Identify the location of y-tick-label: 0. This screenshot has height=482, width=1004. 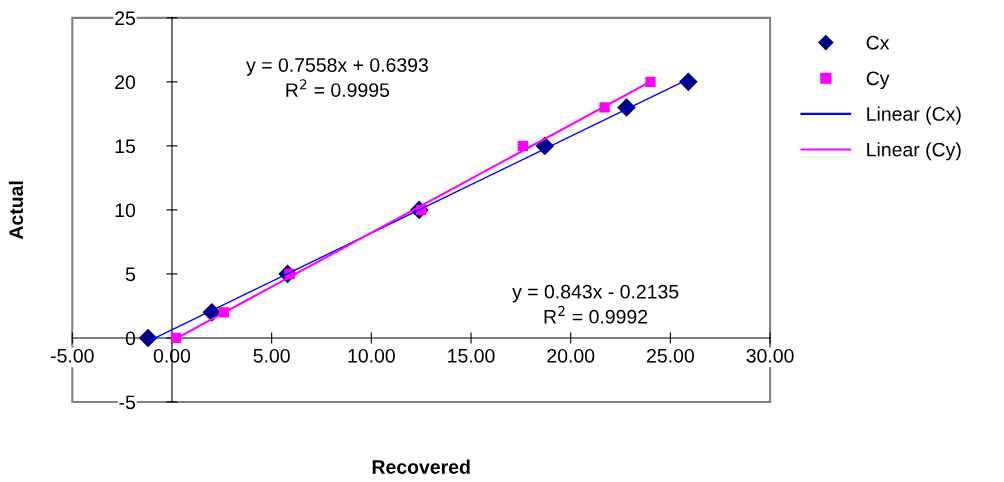
(130, 338).